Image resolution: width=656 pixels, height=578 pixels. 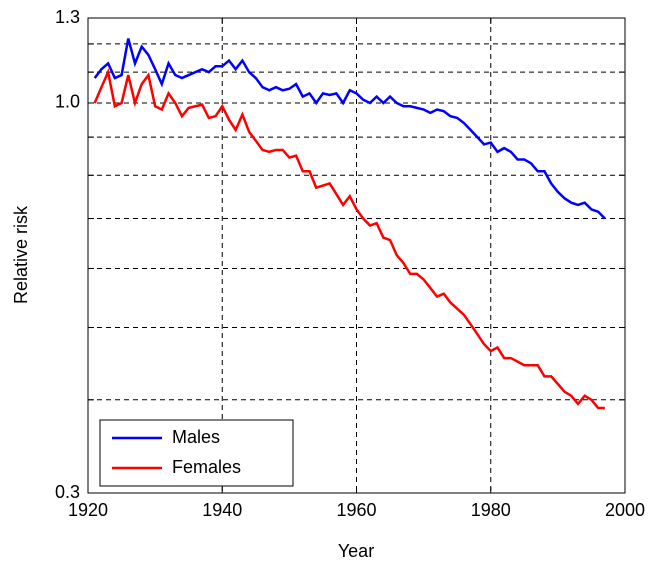 I want to click on y-tick-label: 1.0, so click(x=67, y=102).